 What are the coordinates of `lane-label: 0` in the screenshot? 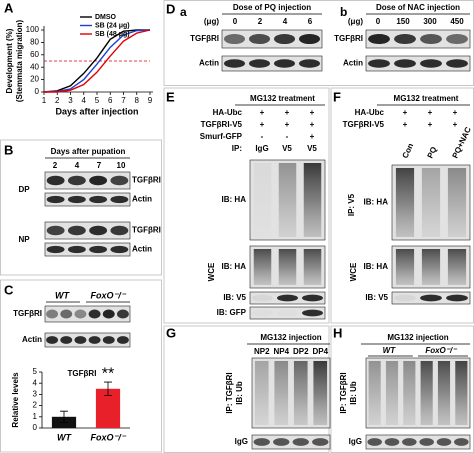 It's located at (378, 21).